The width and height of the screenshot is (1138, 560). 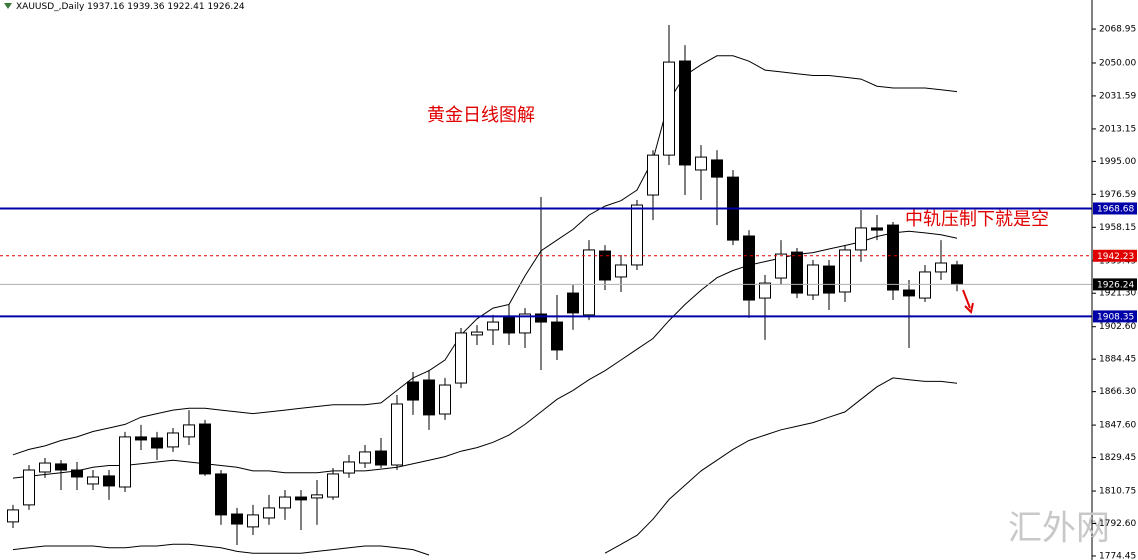 I want to click on header-open: 1937.16, so click(x=105, y=7).